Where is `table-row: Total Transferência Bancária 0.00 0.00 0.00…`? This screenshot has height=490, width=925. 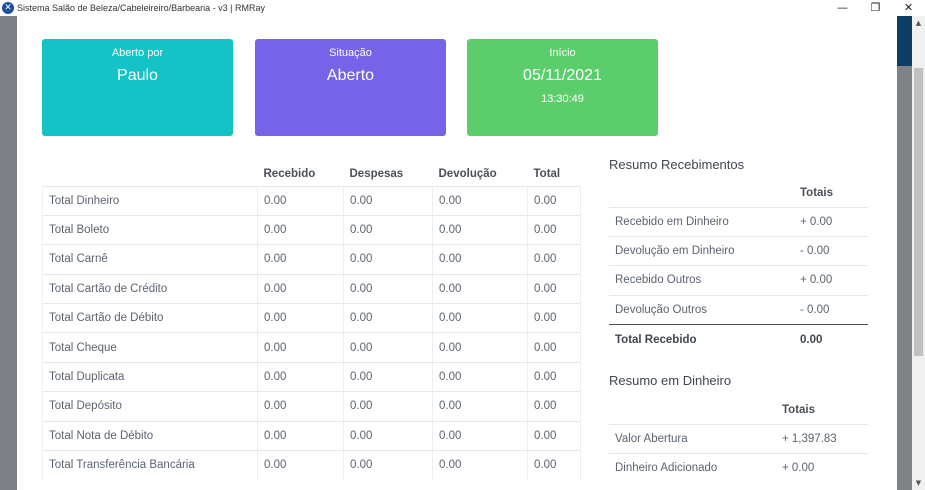 table-row: Total Transferência Bancária 0.00 0.00 0.00… is located at coordinates (311, 465).